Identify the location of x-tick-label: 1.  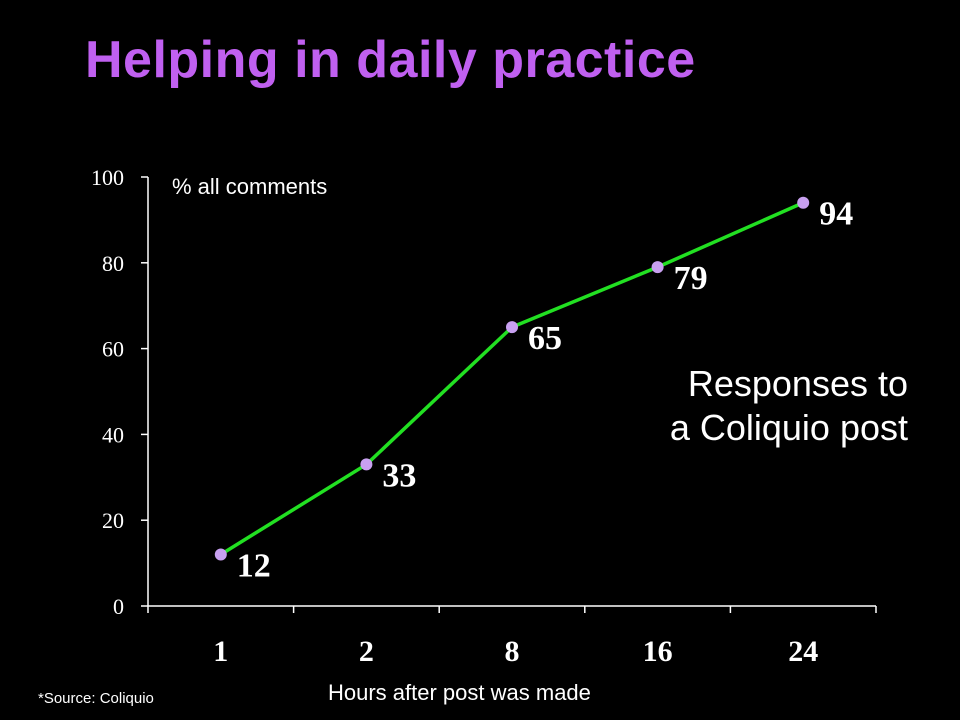
(220, 651).